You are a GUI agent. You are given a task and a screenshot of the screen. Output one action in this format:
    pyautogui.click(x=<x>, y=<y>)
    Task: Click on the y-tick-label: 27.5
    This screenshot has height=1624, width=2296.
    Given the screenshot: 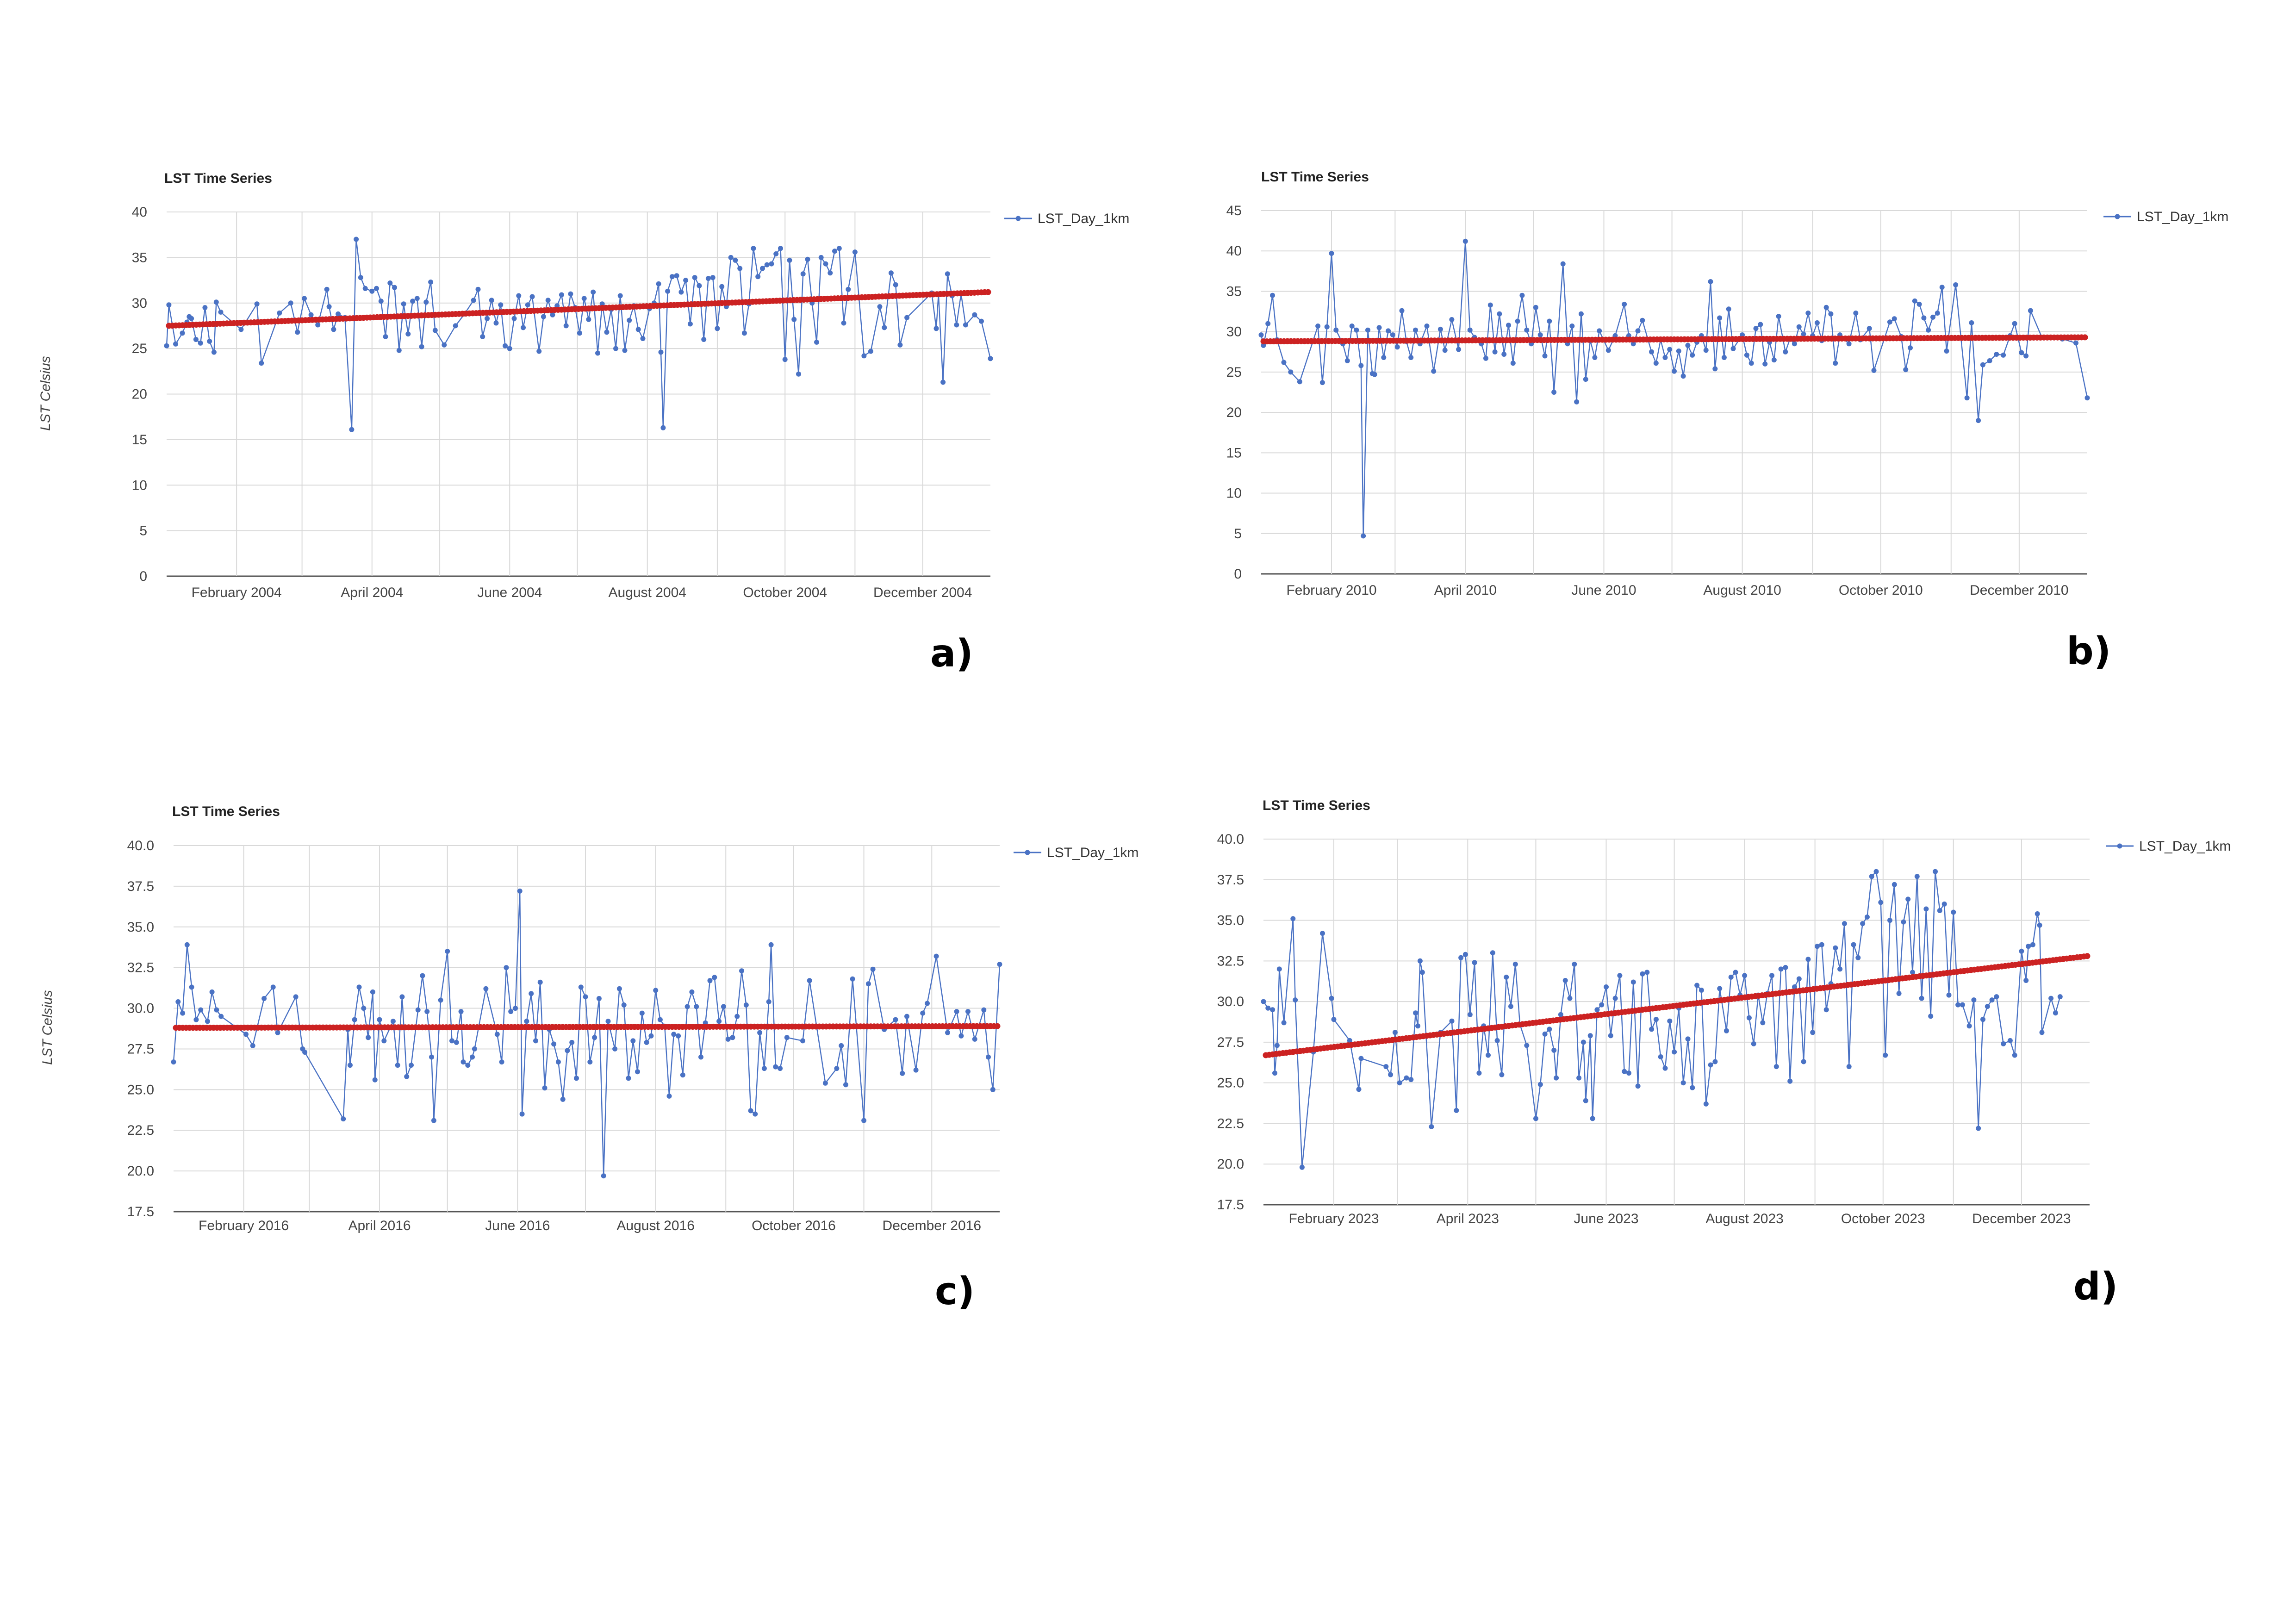 What is the action you would take?
    pyautogui.click(x=140, y=1049)
    